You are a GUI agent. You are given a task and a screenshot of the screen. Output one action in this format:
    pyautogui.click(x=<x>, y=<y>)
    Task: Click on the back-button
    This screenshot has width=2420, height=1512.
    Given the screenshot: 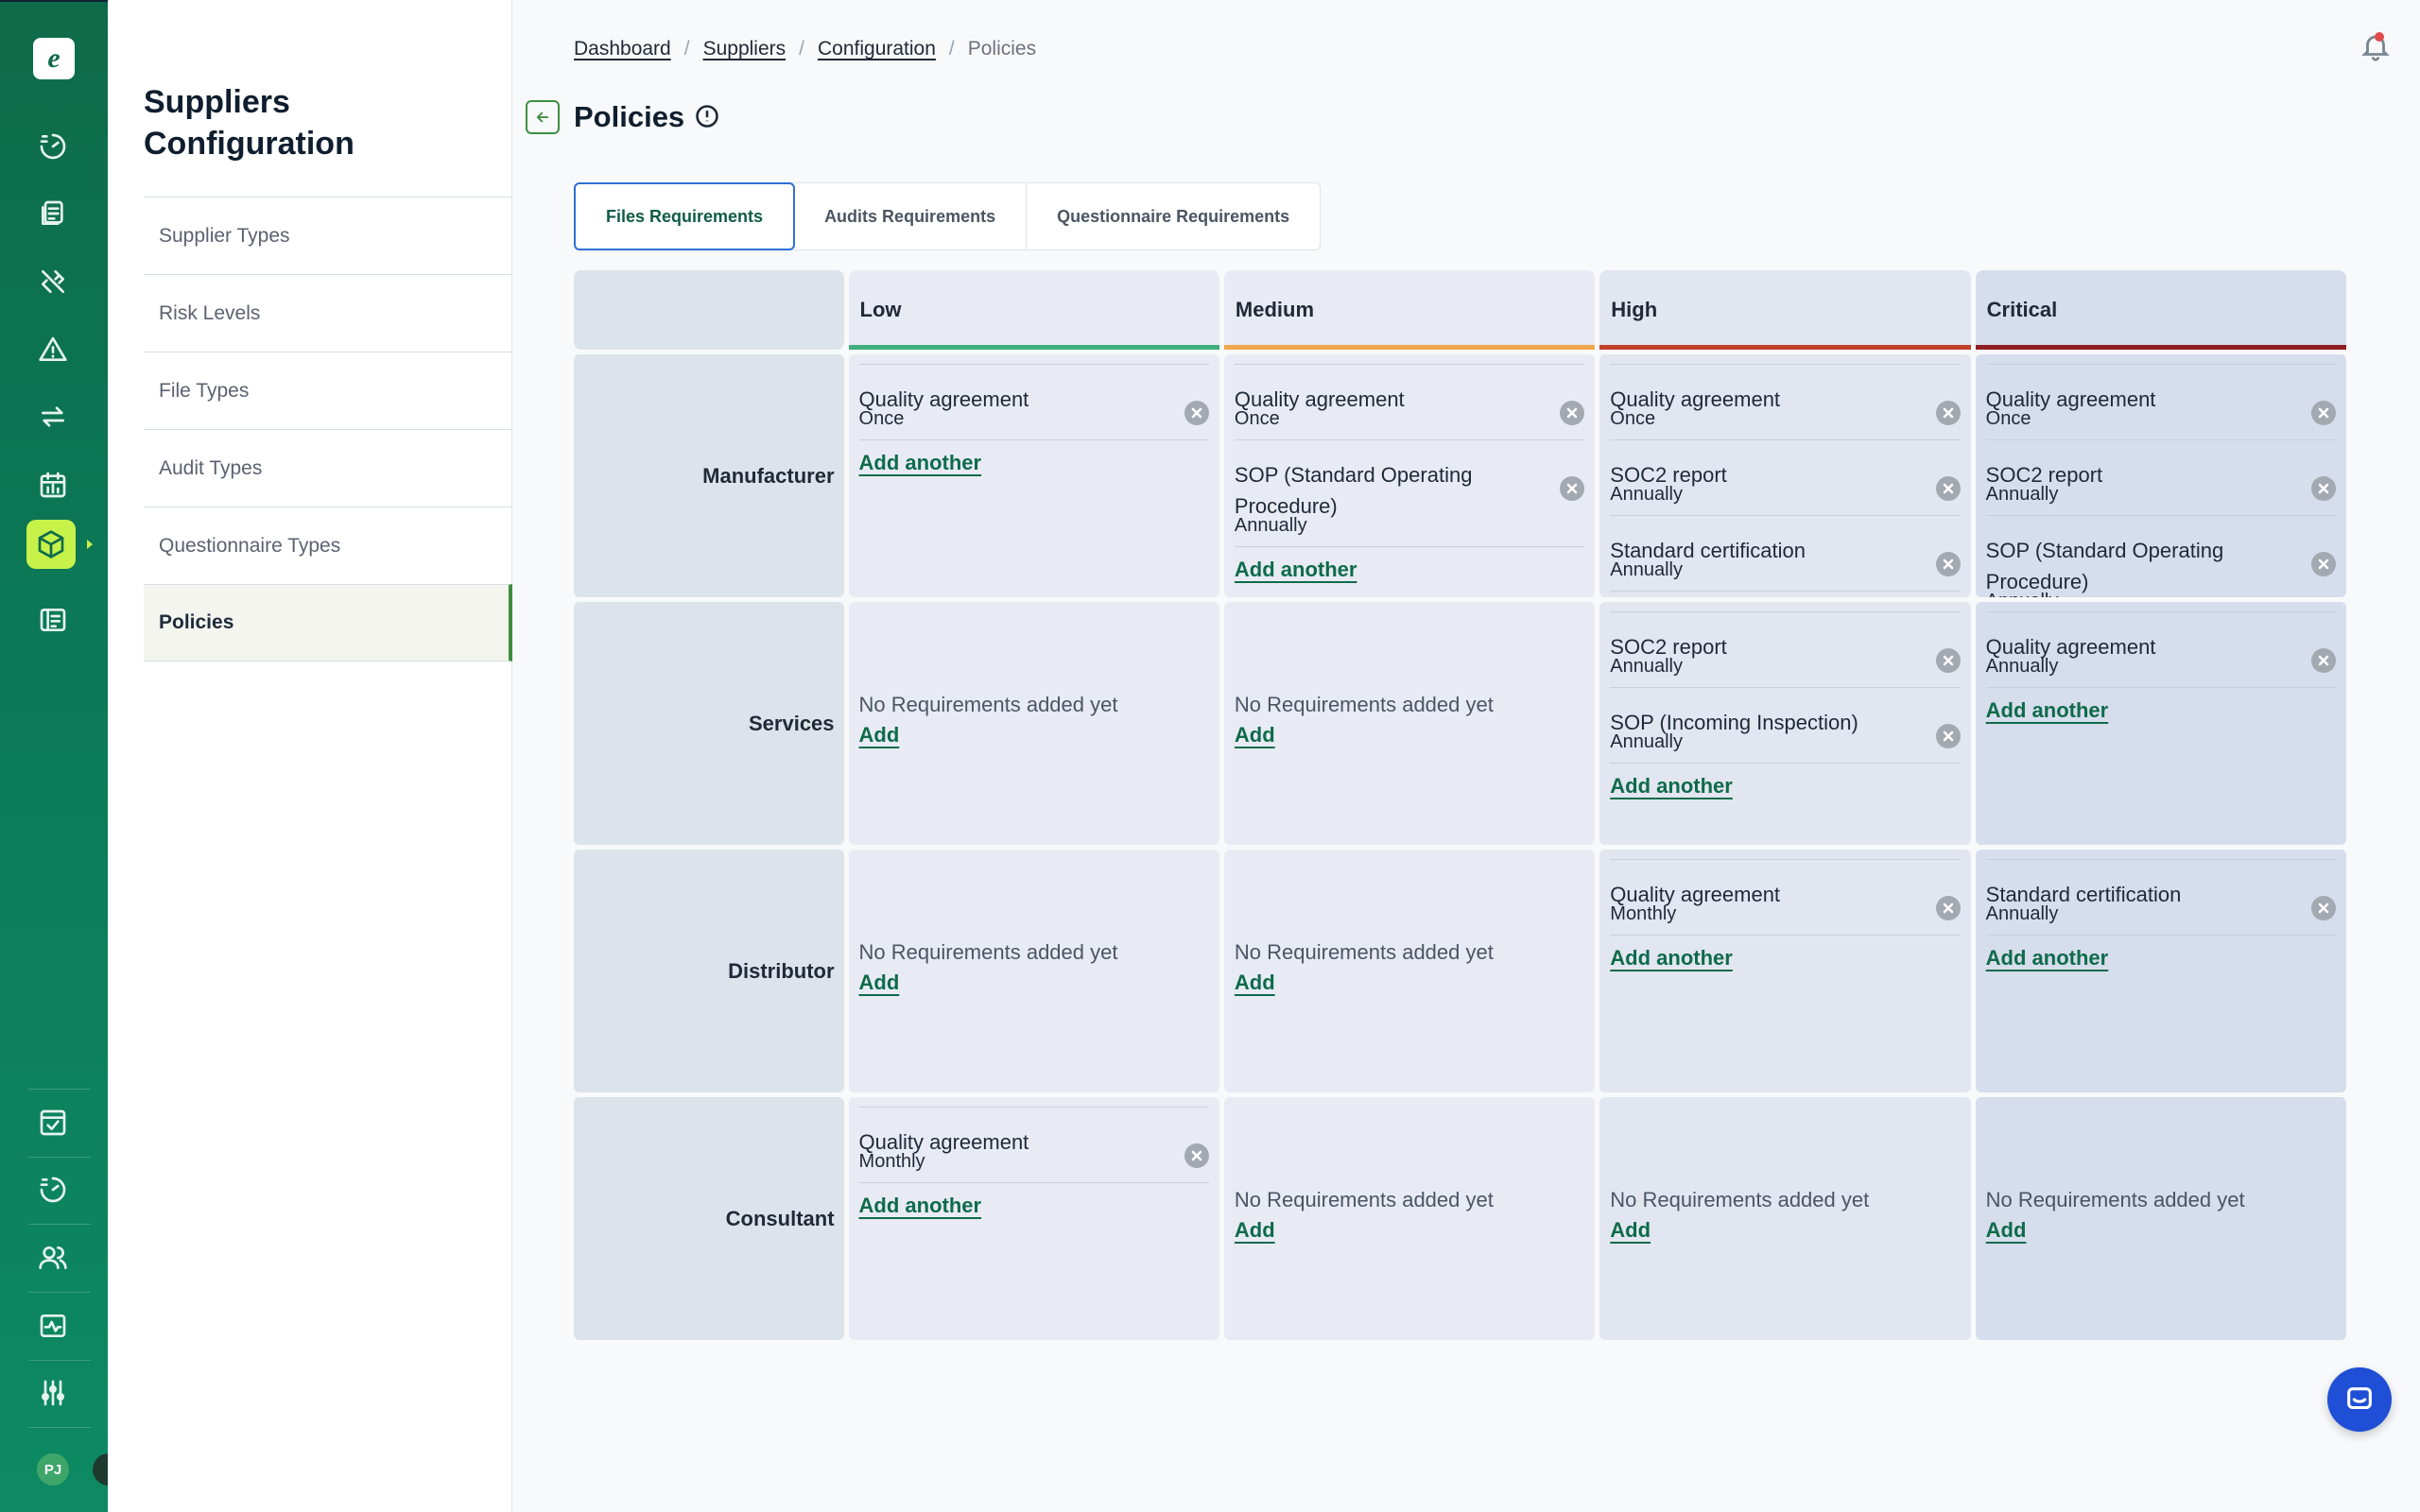 What is the action you would take?
    pyautogui.click(x=543, y=117)
    